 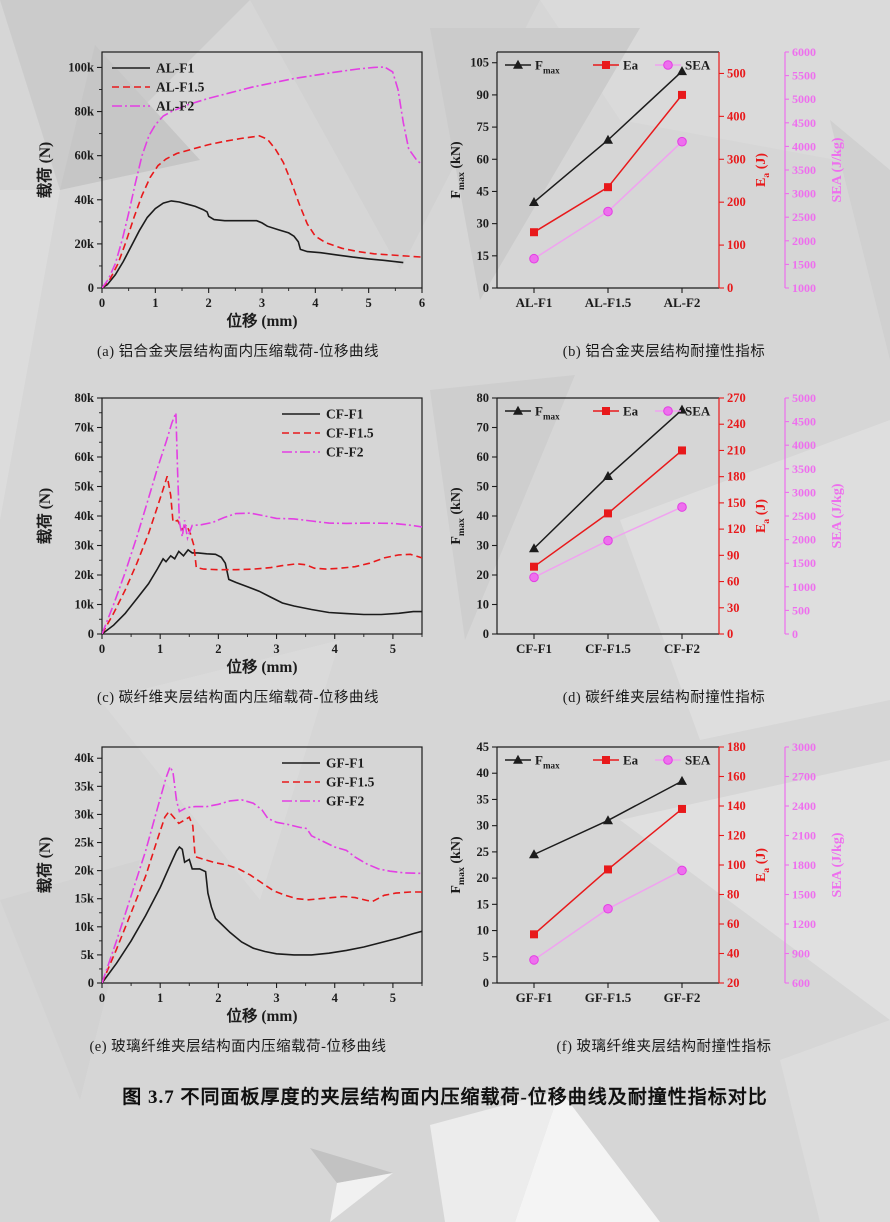 I want to click on svg-text: 2100, so click(x=804, y=836).